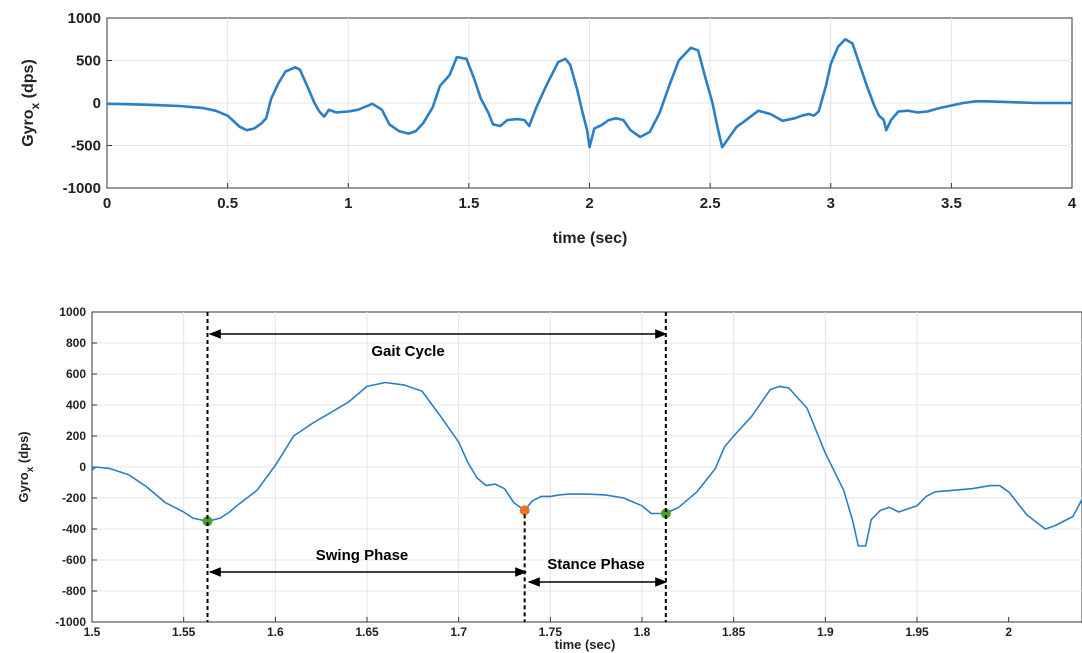 Image resolution: width=1082 pixels, height=653 pixels. Describe the element at coordinates (348, 203) in the screenshot. I see `x-tick-label: 1` at that location.